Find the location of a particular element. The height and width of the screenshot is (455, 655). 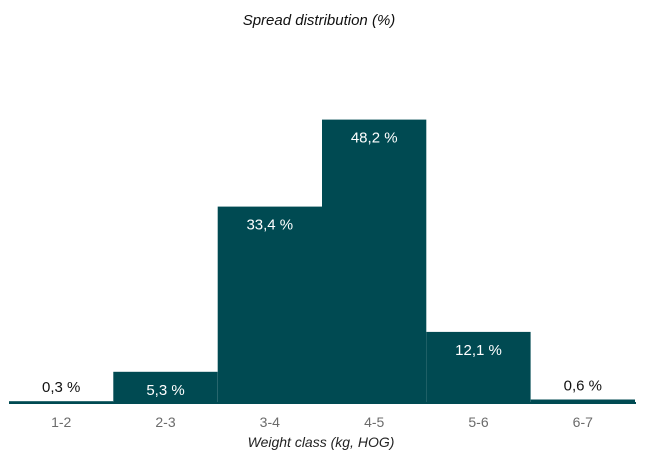

chart-title: Spread distribution (%) is located at coordinates (319, 20).